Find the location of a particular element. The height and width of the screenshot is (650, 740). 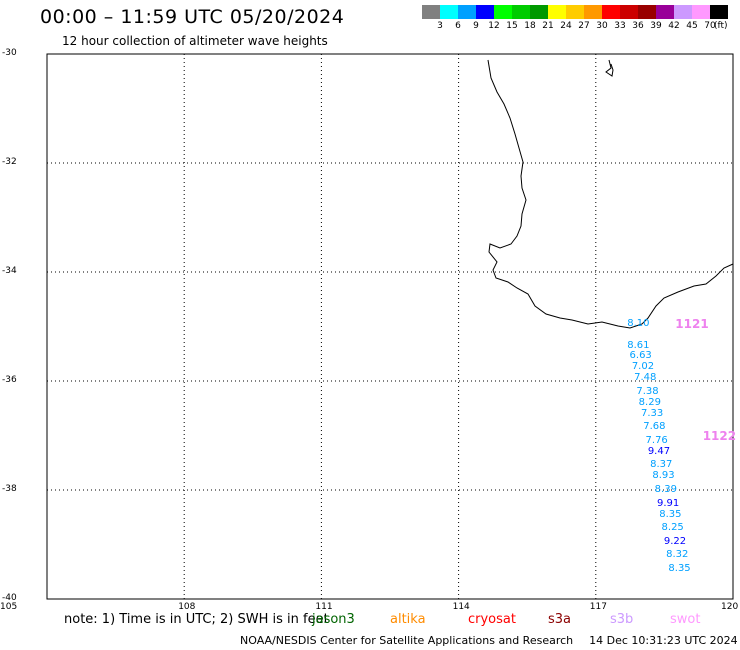

swh-value: 9.91 is located at coordinates (668, 503).